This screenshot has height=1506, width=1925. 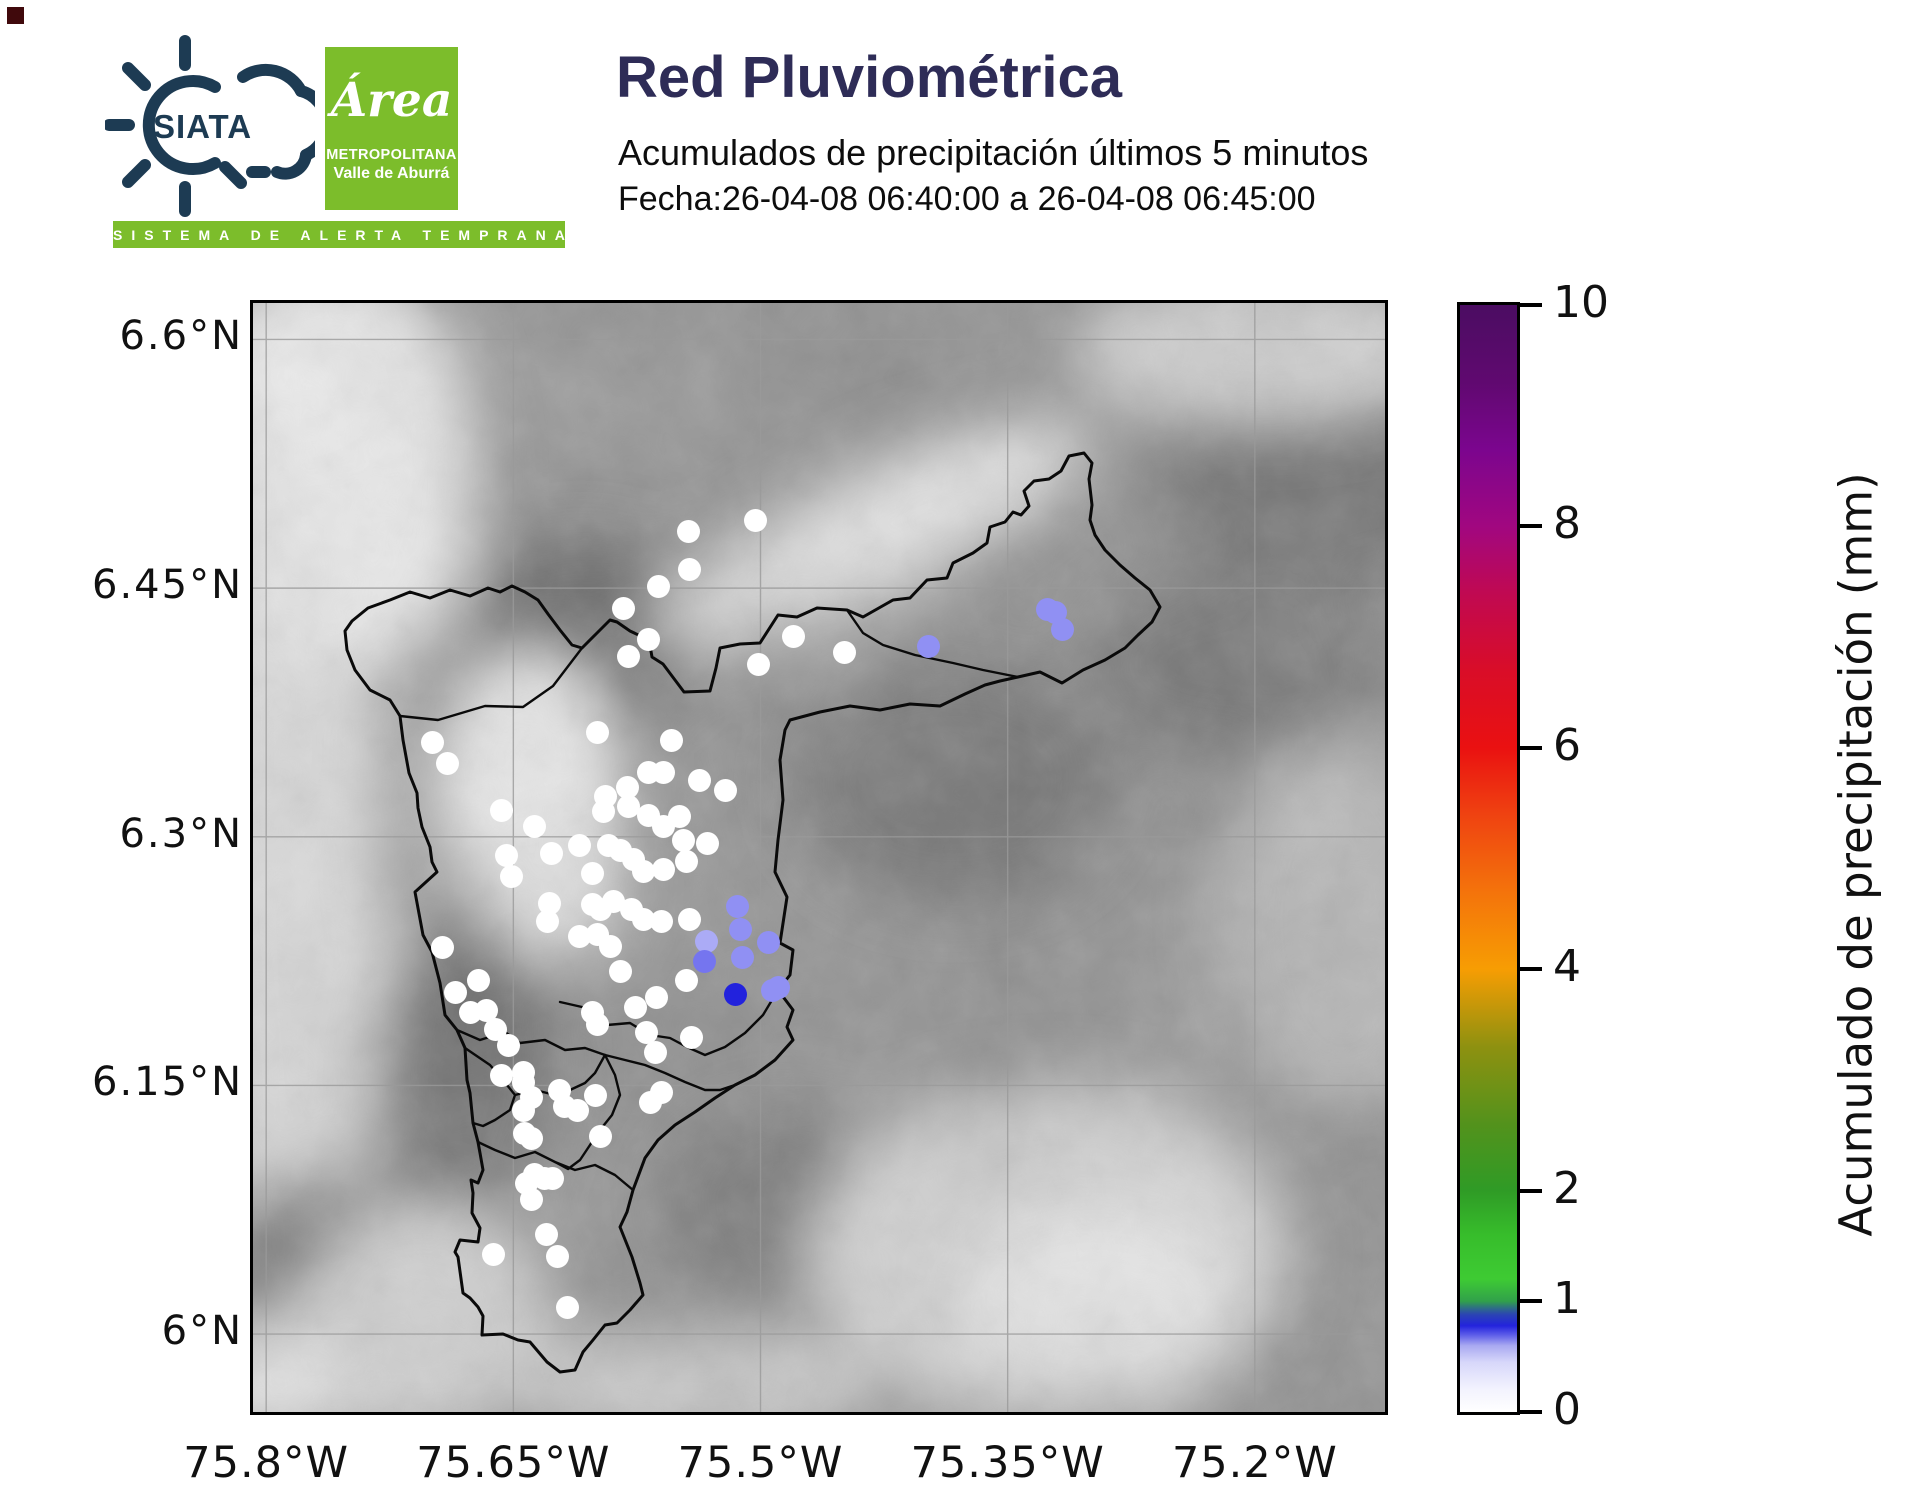 What do you see at coordinates (391, 173) in the screenshot?
I see `area-logo-line2: Valle de Aburrá` at bounding box center [391, 173].